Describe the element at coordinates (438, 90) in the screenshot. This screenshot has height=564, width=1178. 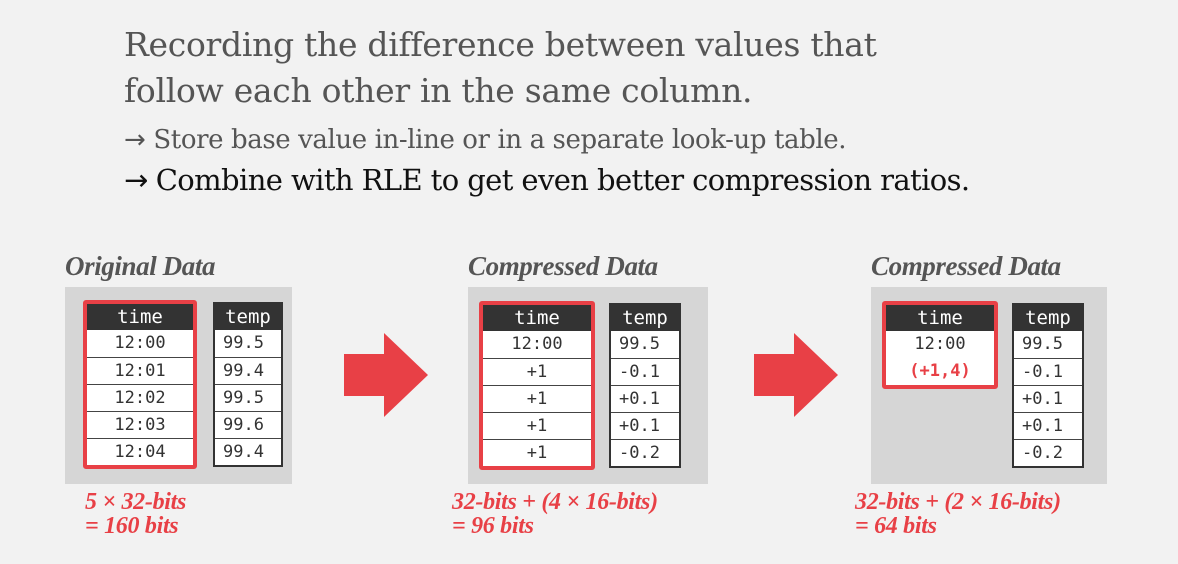
I see `title-line-2: follow each other in the same column.` at that location.